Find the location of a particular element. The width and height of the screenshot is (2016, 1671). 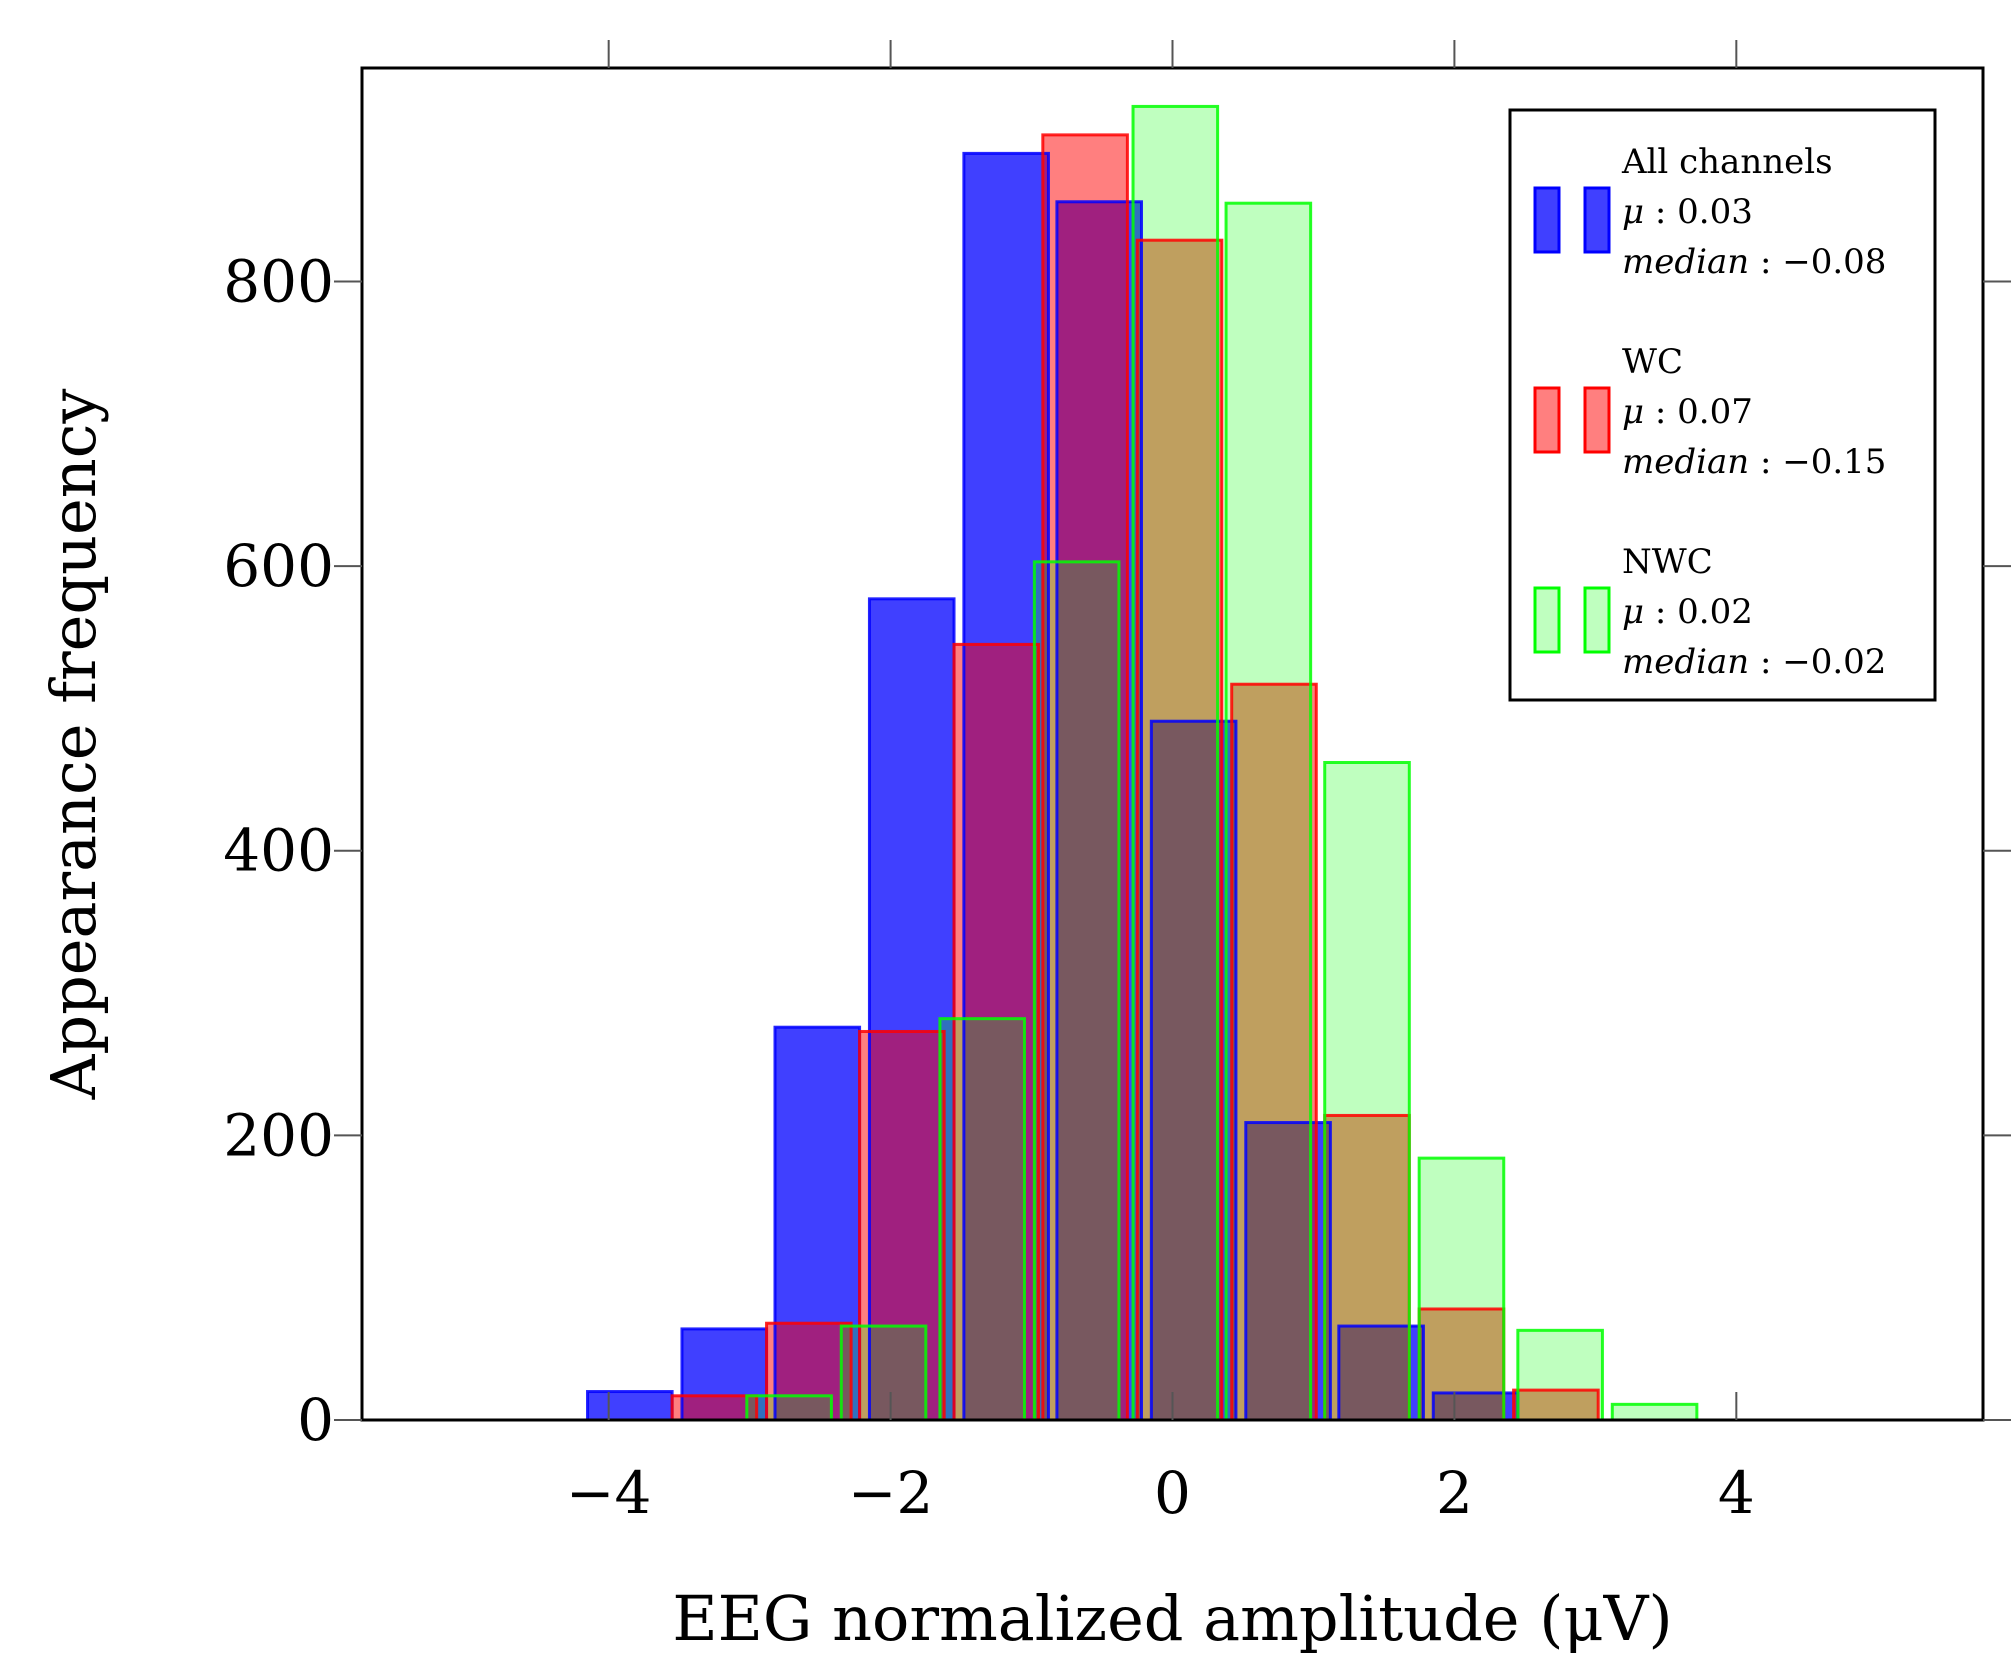

y-tick-label: 400 is located at coordinates (278, 851).